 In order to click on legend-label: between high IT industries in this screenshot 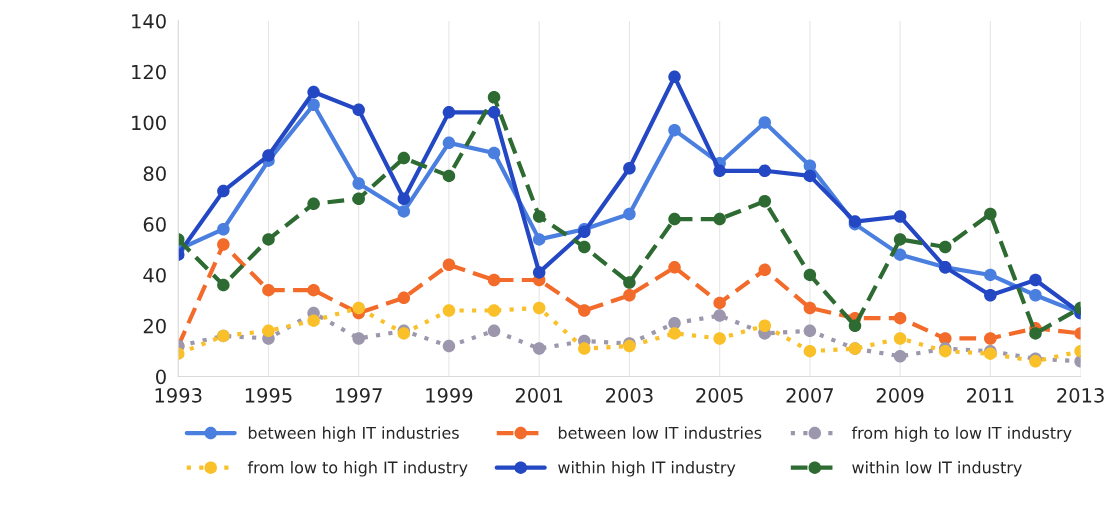, I will do `click(353, 434)`.